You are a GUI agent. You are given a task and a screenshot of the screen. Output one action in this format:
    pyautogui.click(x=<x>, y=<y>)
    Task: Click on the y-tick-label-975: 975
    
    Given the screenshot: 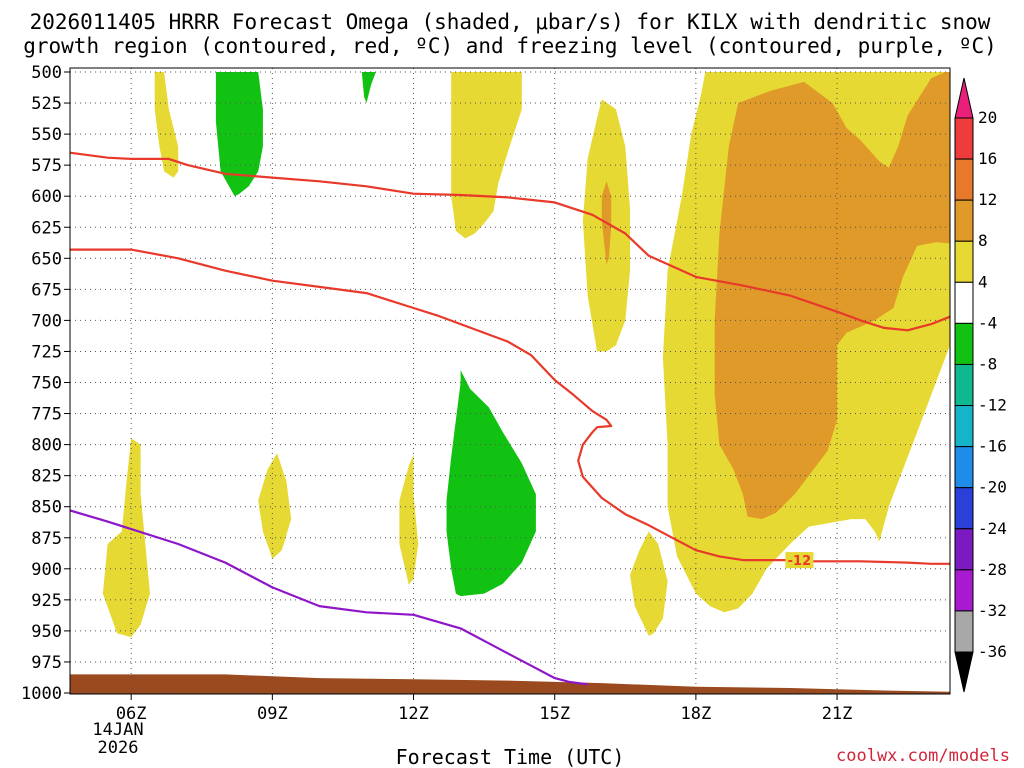 What is the action you would take?
    pyautogui.click(x=46, y=663)
    